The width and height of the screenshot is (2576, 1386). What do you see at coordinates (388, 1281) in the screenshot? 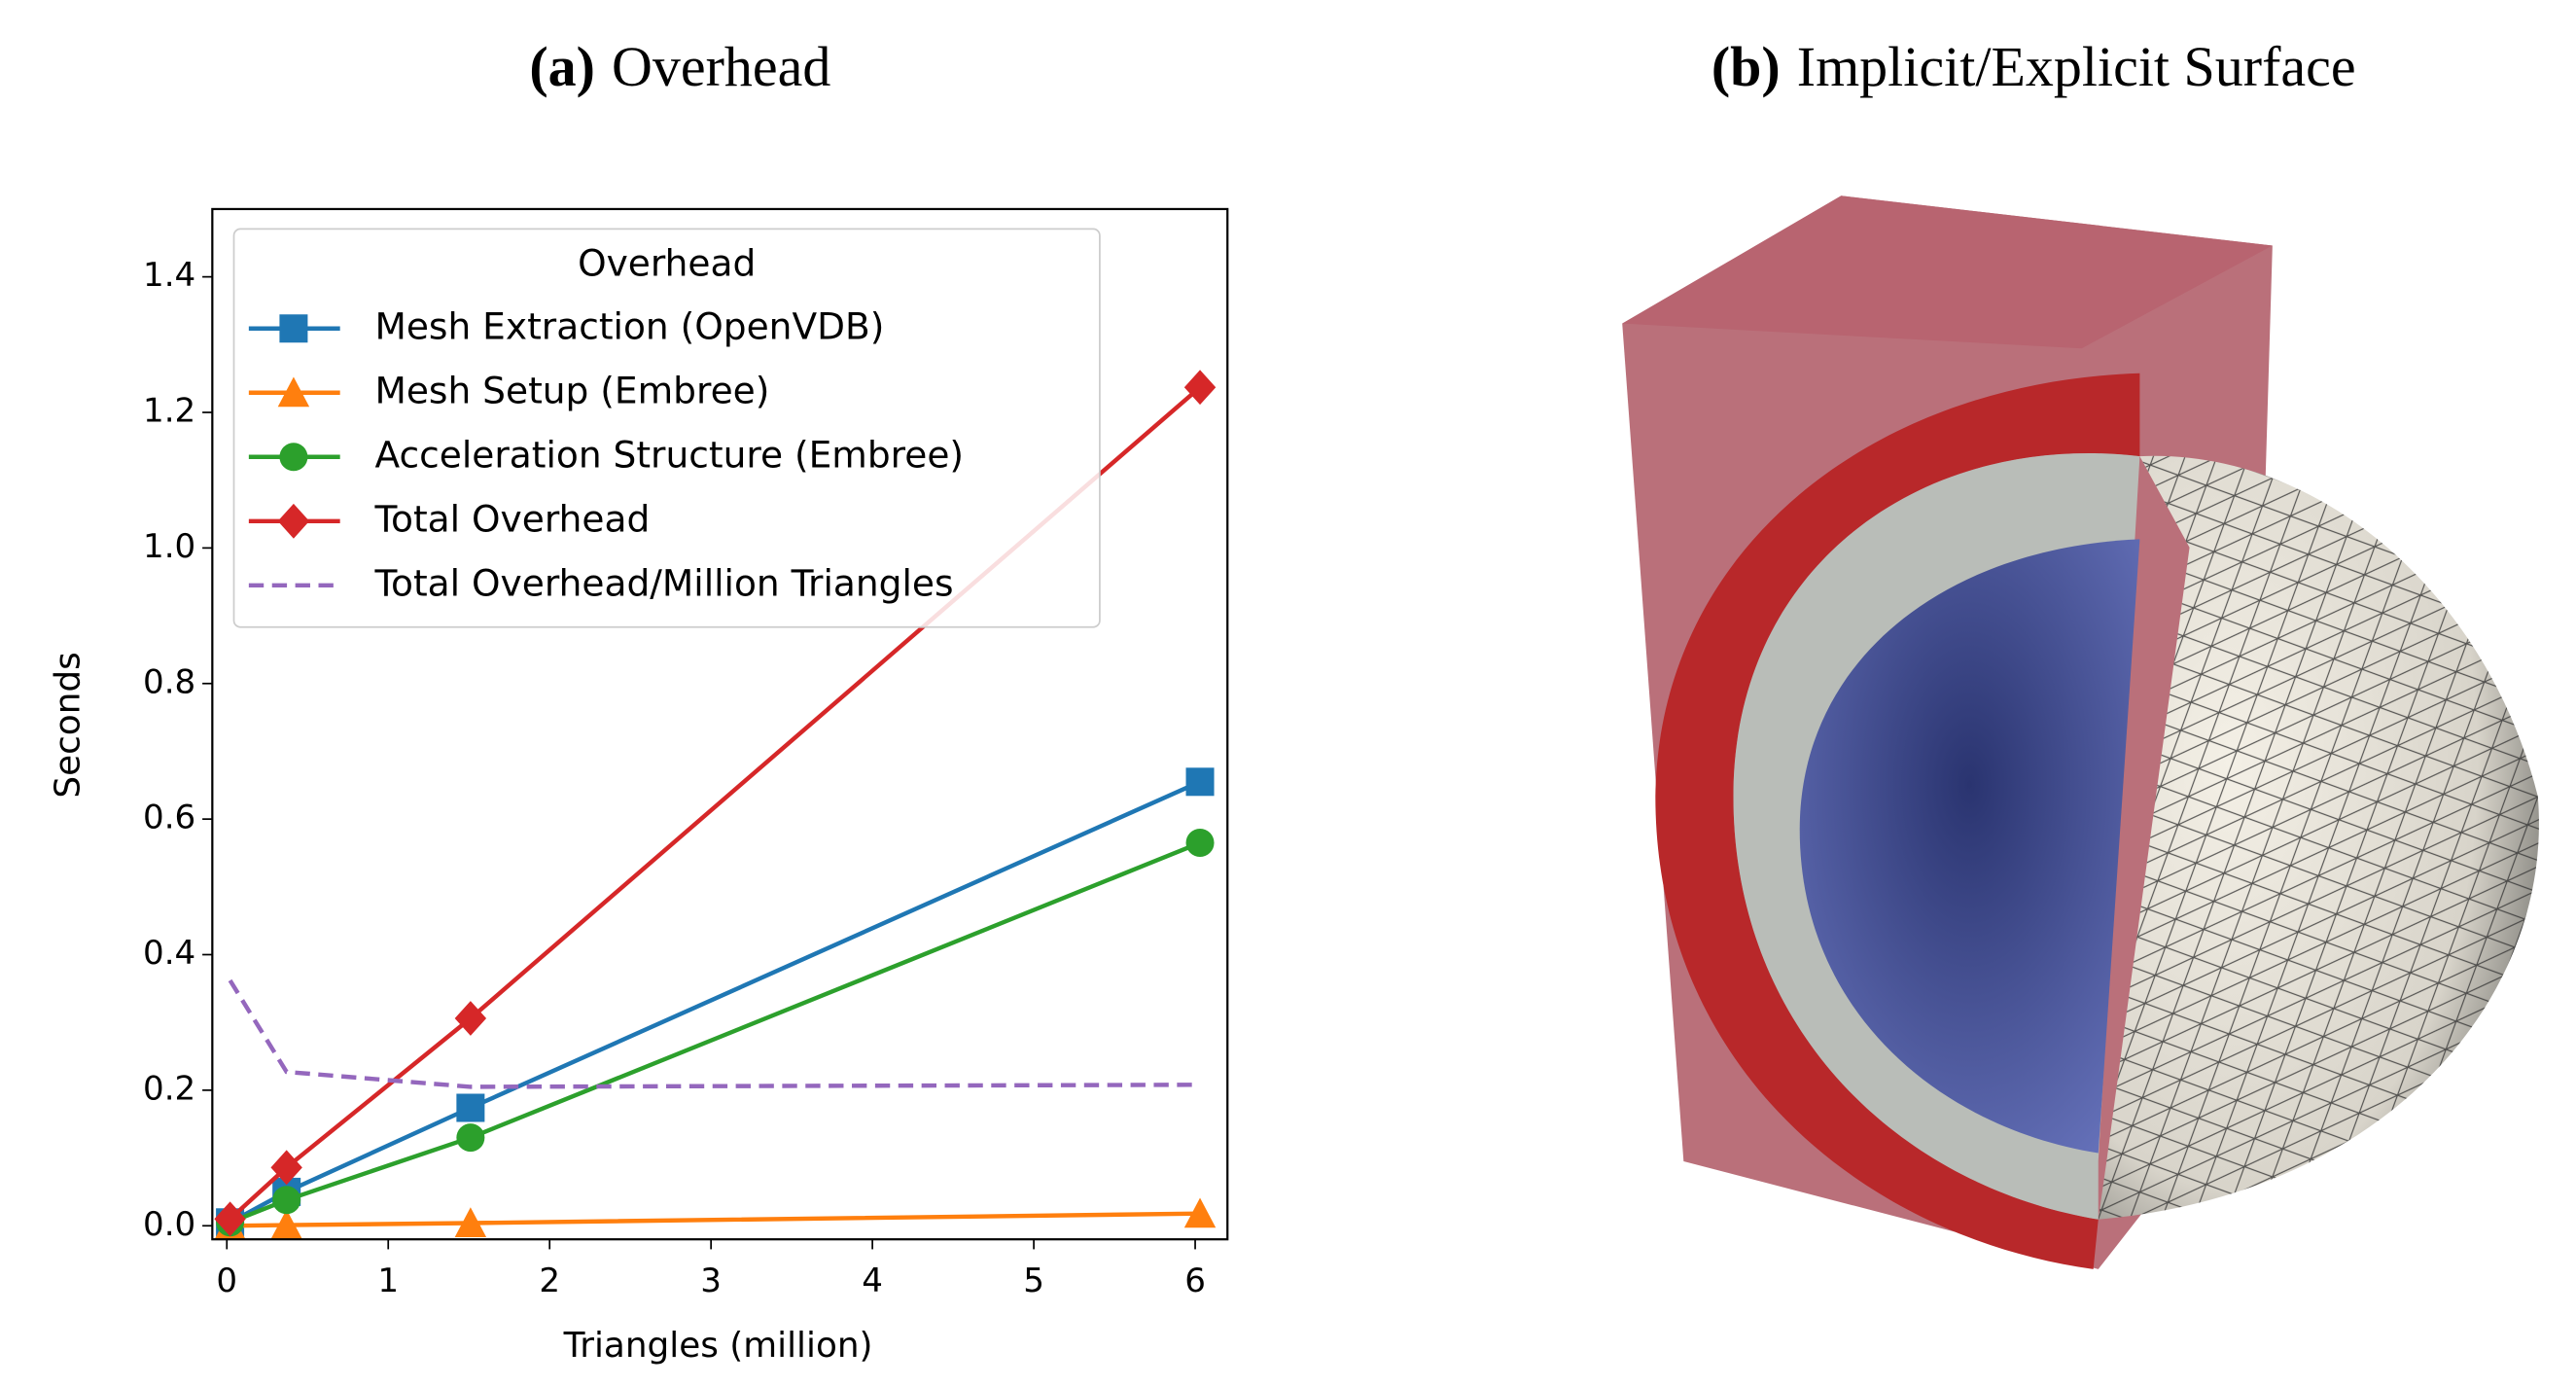
I see `x-tick-label: 1` at bounding box center [388, 1281].